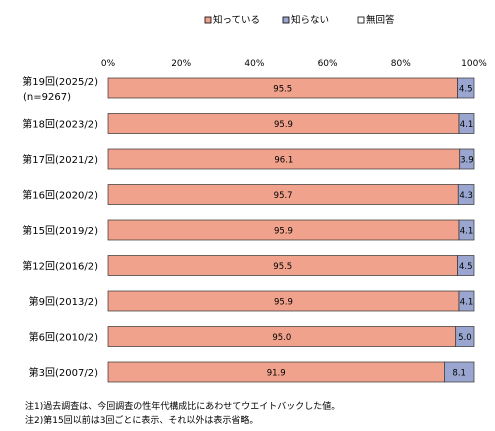 Image resolution: width=495 pixels, height=431 pixels. I want to click on data-label: 8.1, so click(459, 374).